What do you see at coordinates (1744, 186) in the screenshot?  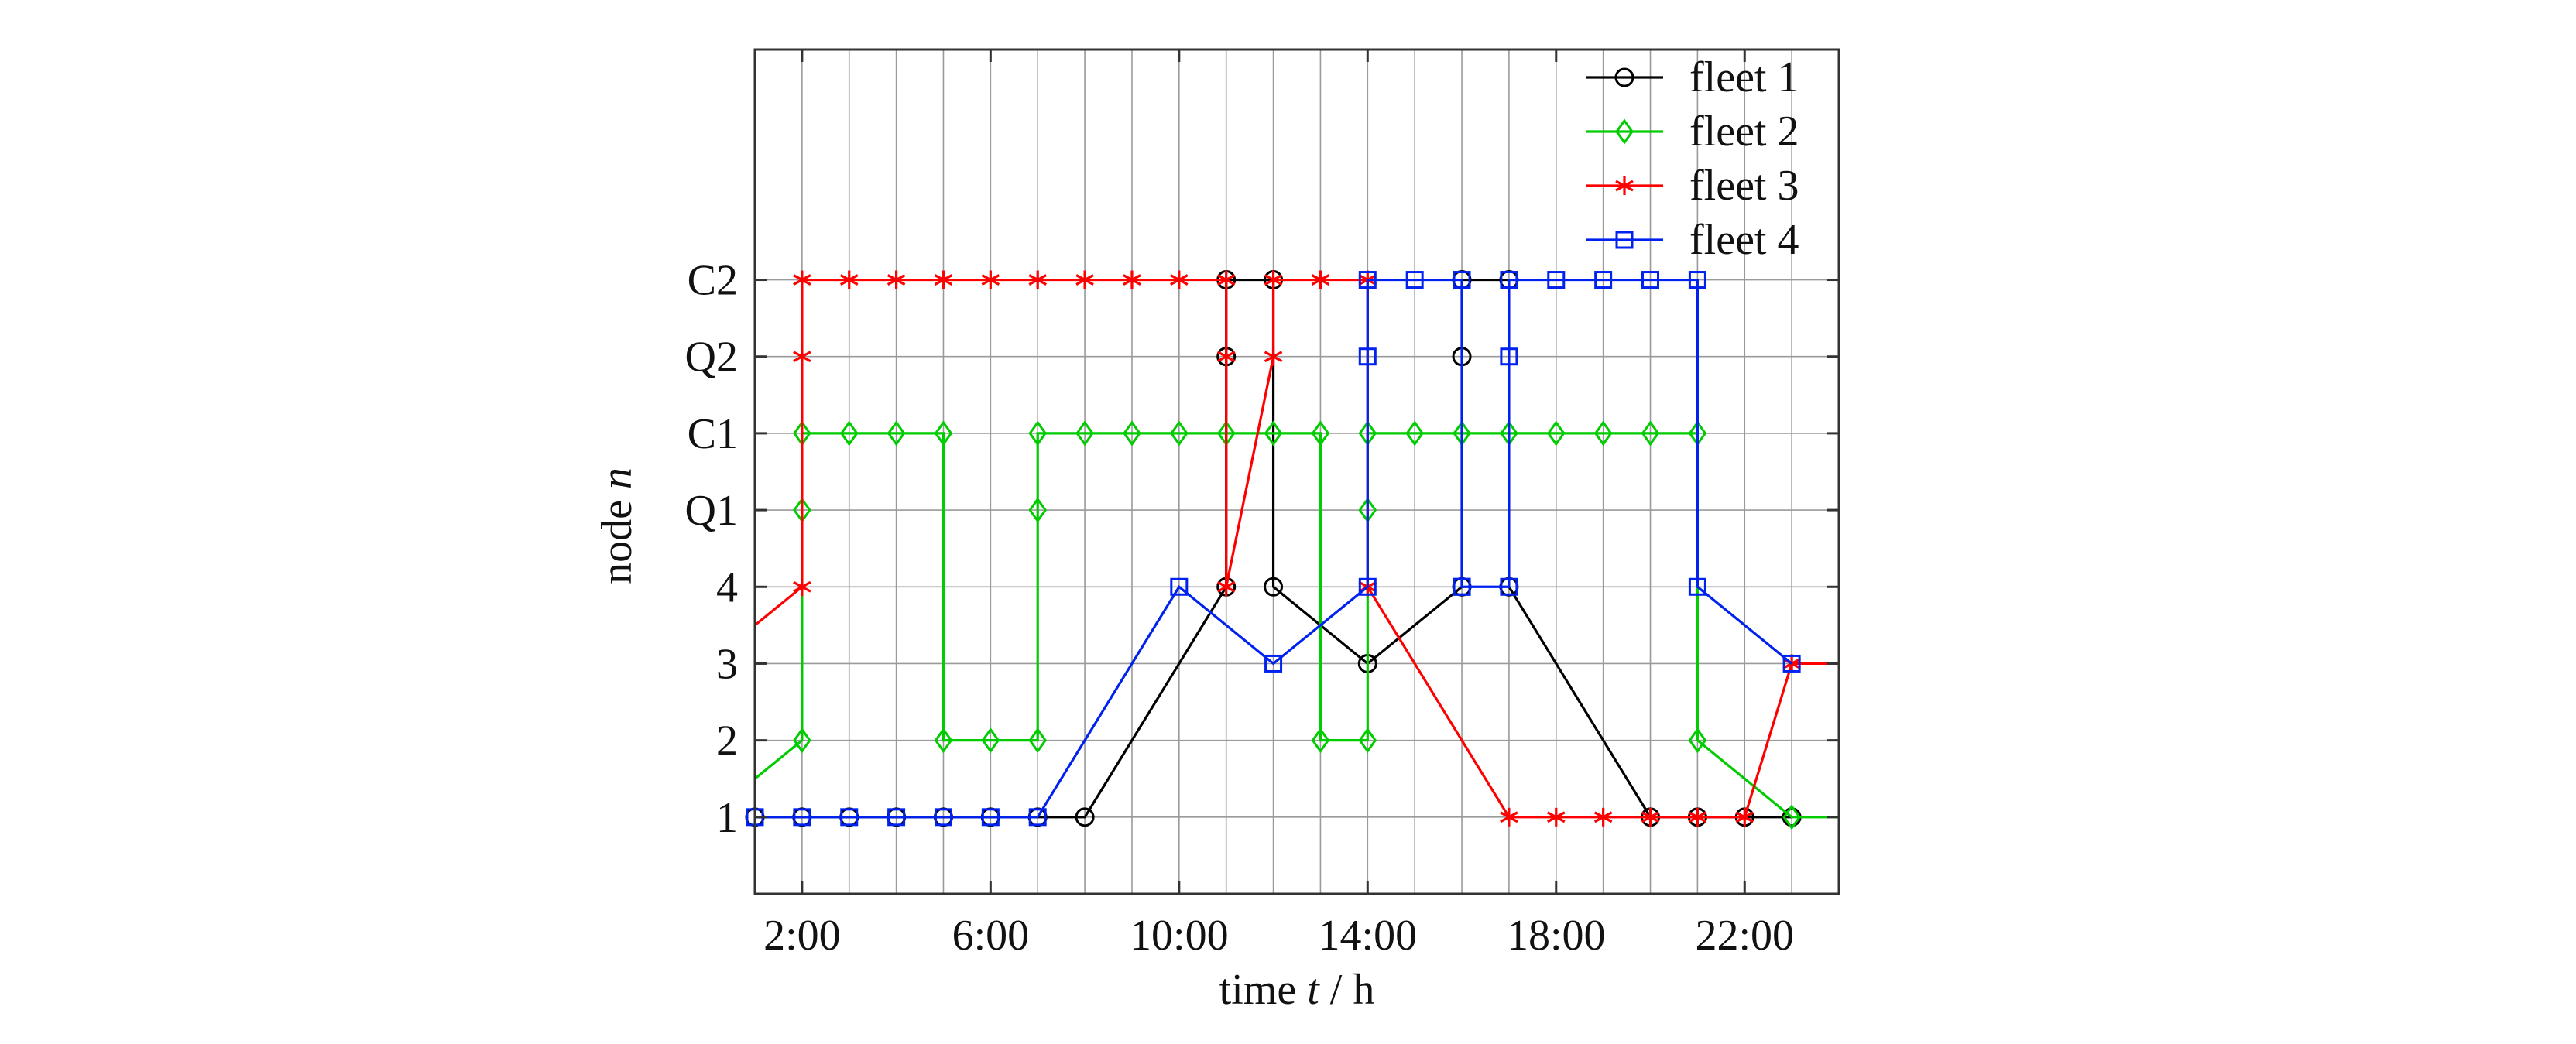 I see `legend-label: fleet 3` at bounding box center [1744, 186].